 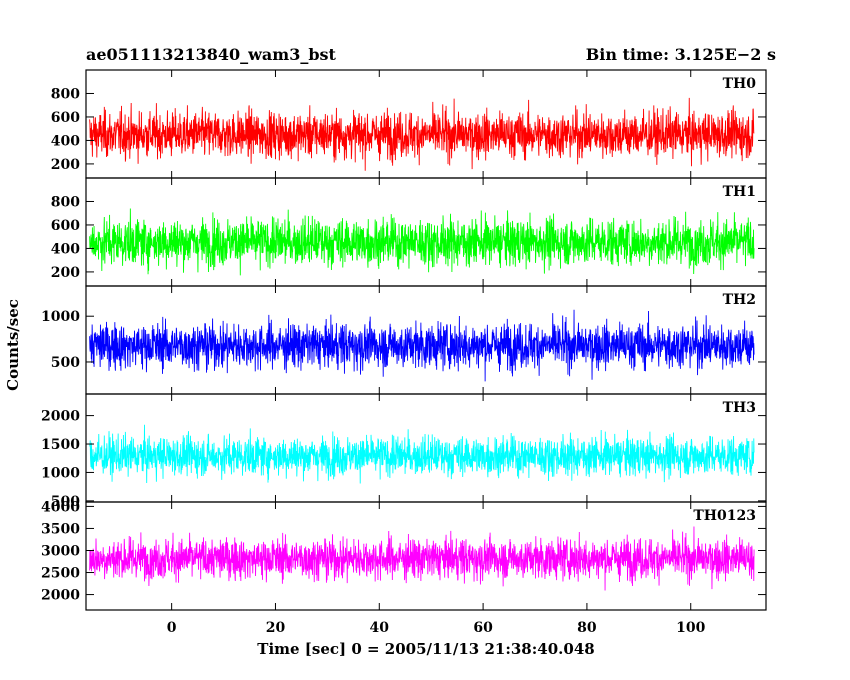 What do you see at coordinates (681, 54) in the screenshot?
I see `bin-time-label: Bin time: 3.125E−2 s` at bounding box center [681, 54].